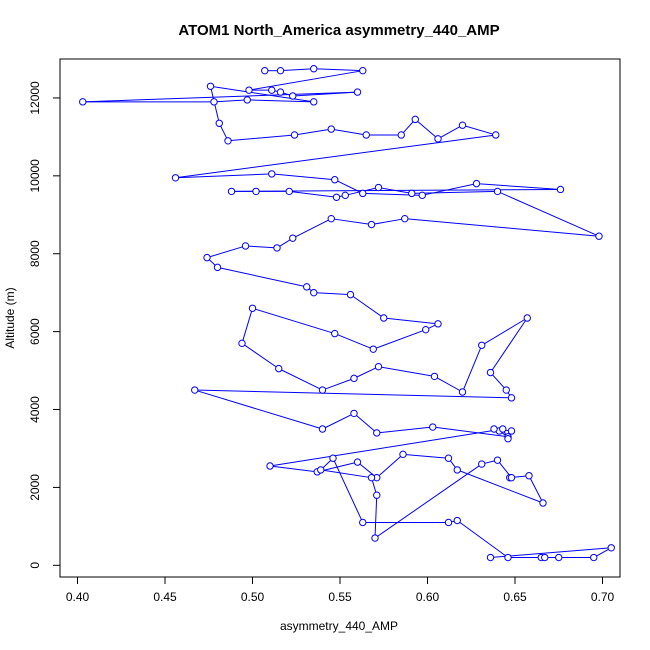  Describe the element at coordinates (35, 409) in the screenshot. I see `y-tick-label: 4000` at that location.